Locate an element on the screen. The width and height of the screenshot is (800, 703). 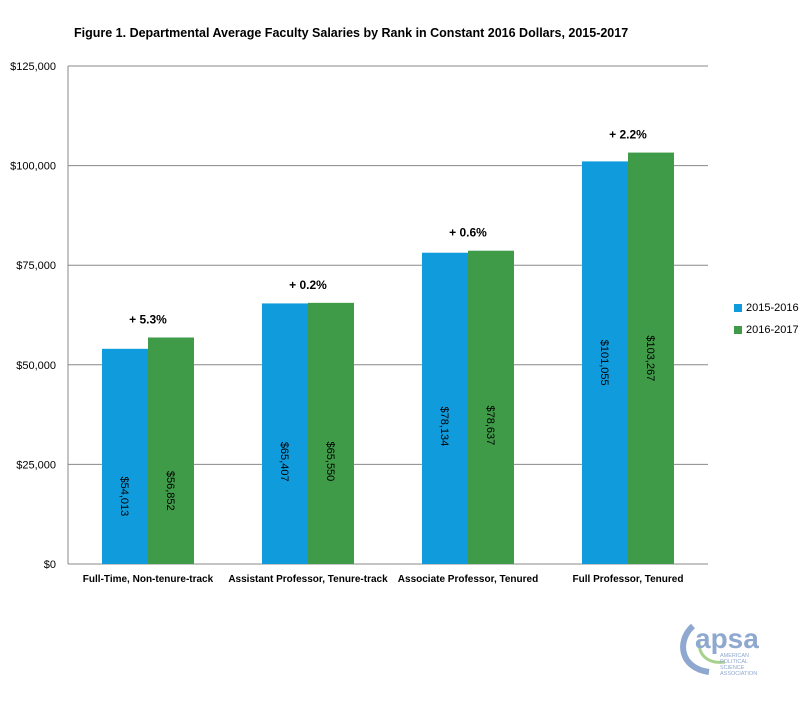
y-tick-label: $100,000 is located at coordinates (33, 167).